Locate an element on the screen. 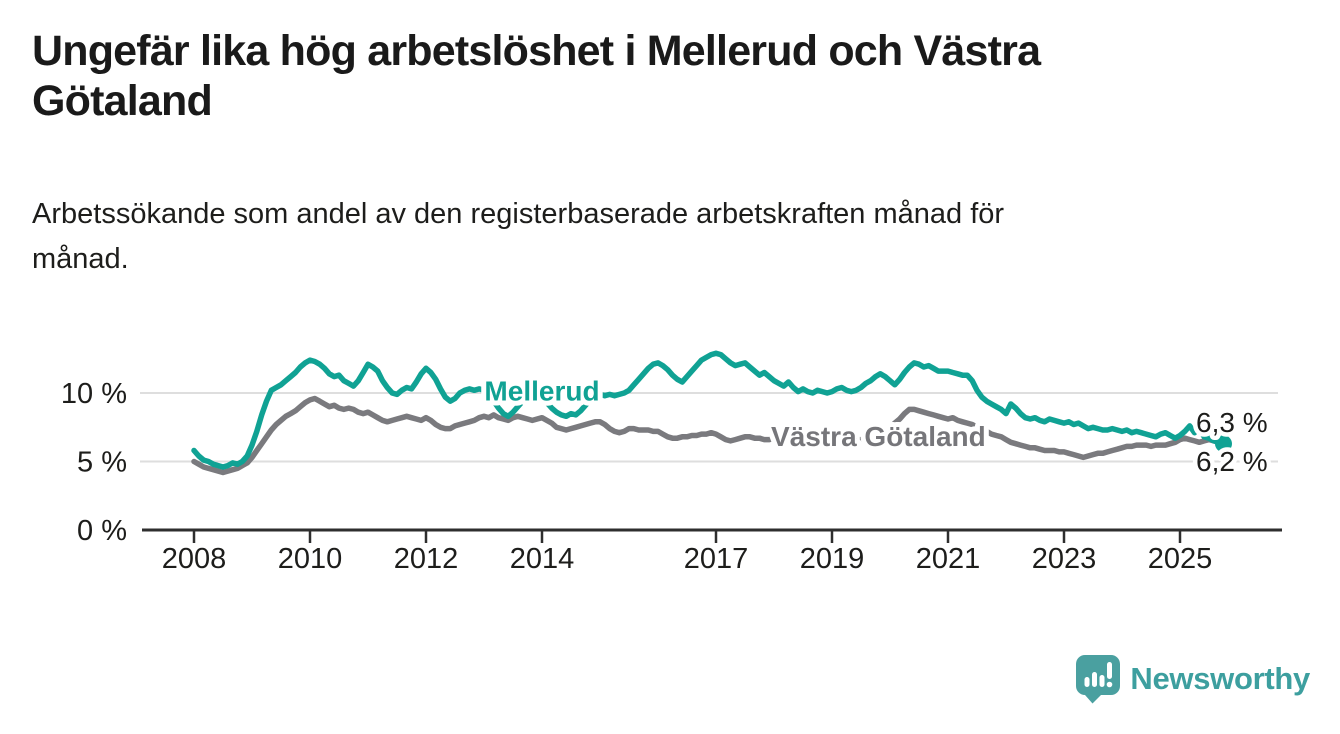  x-tick-label-2010: 2010 is located at coordinates (310, 559).